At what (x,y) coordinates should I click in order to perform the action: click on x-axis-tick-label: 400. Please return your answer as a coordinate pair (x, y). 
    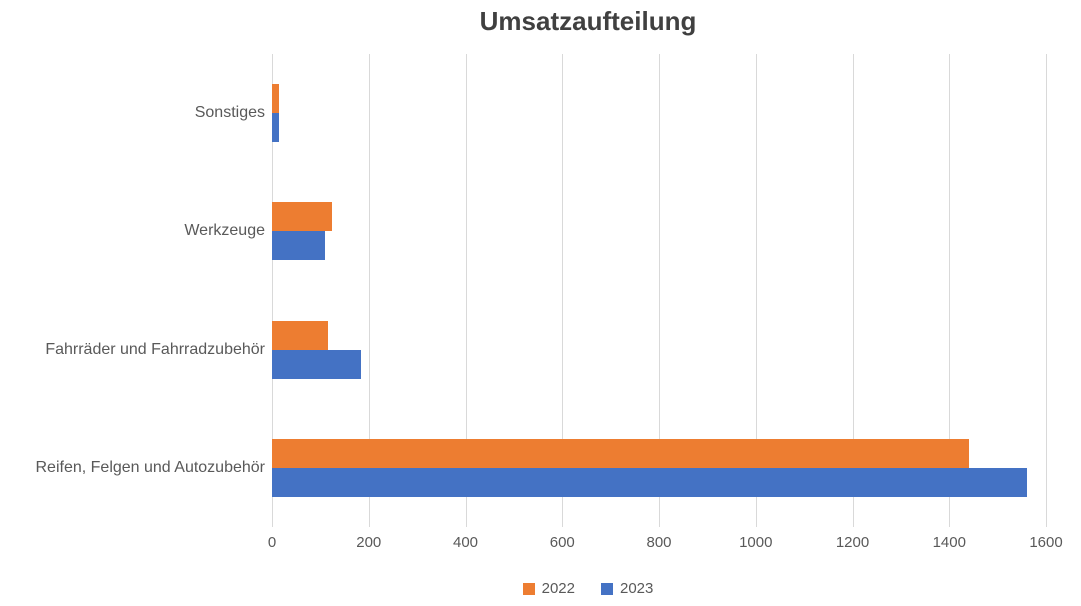
    Looking at the image, I should click on (465, 542).